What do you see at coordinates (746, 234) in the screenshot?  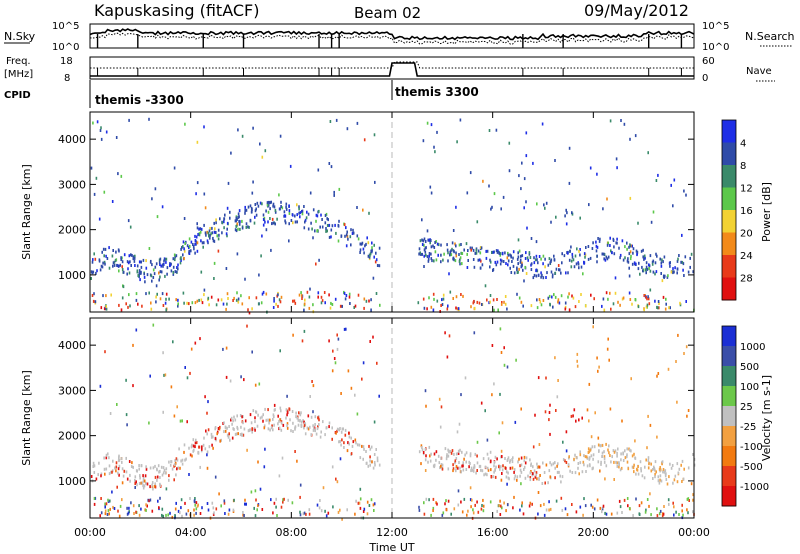 I see `colorbar-tick-label: 20` at bounding box center [746, 234].